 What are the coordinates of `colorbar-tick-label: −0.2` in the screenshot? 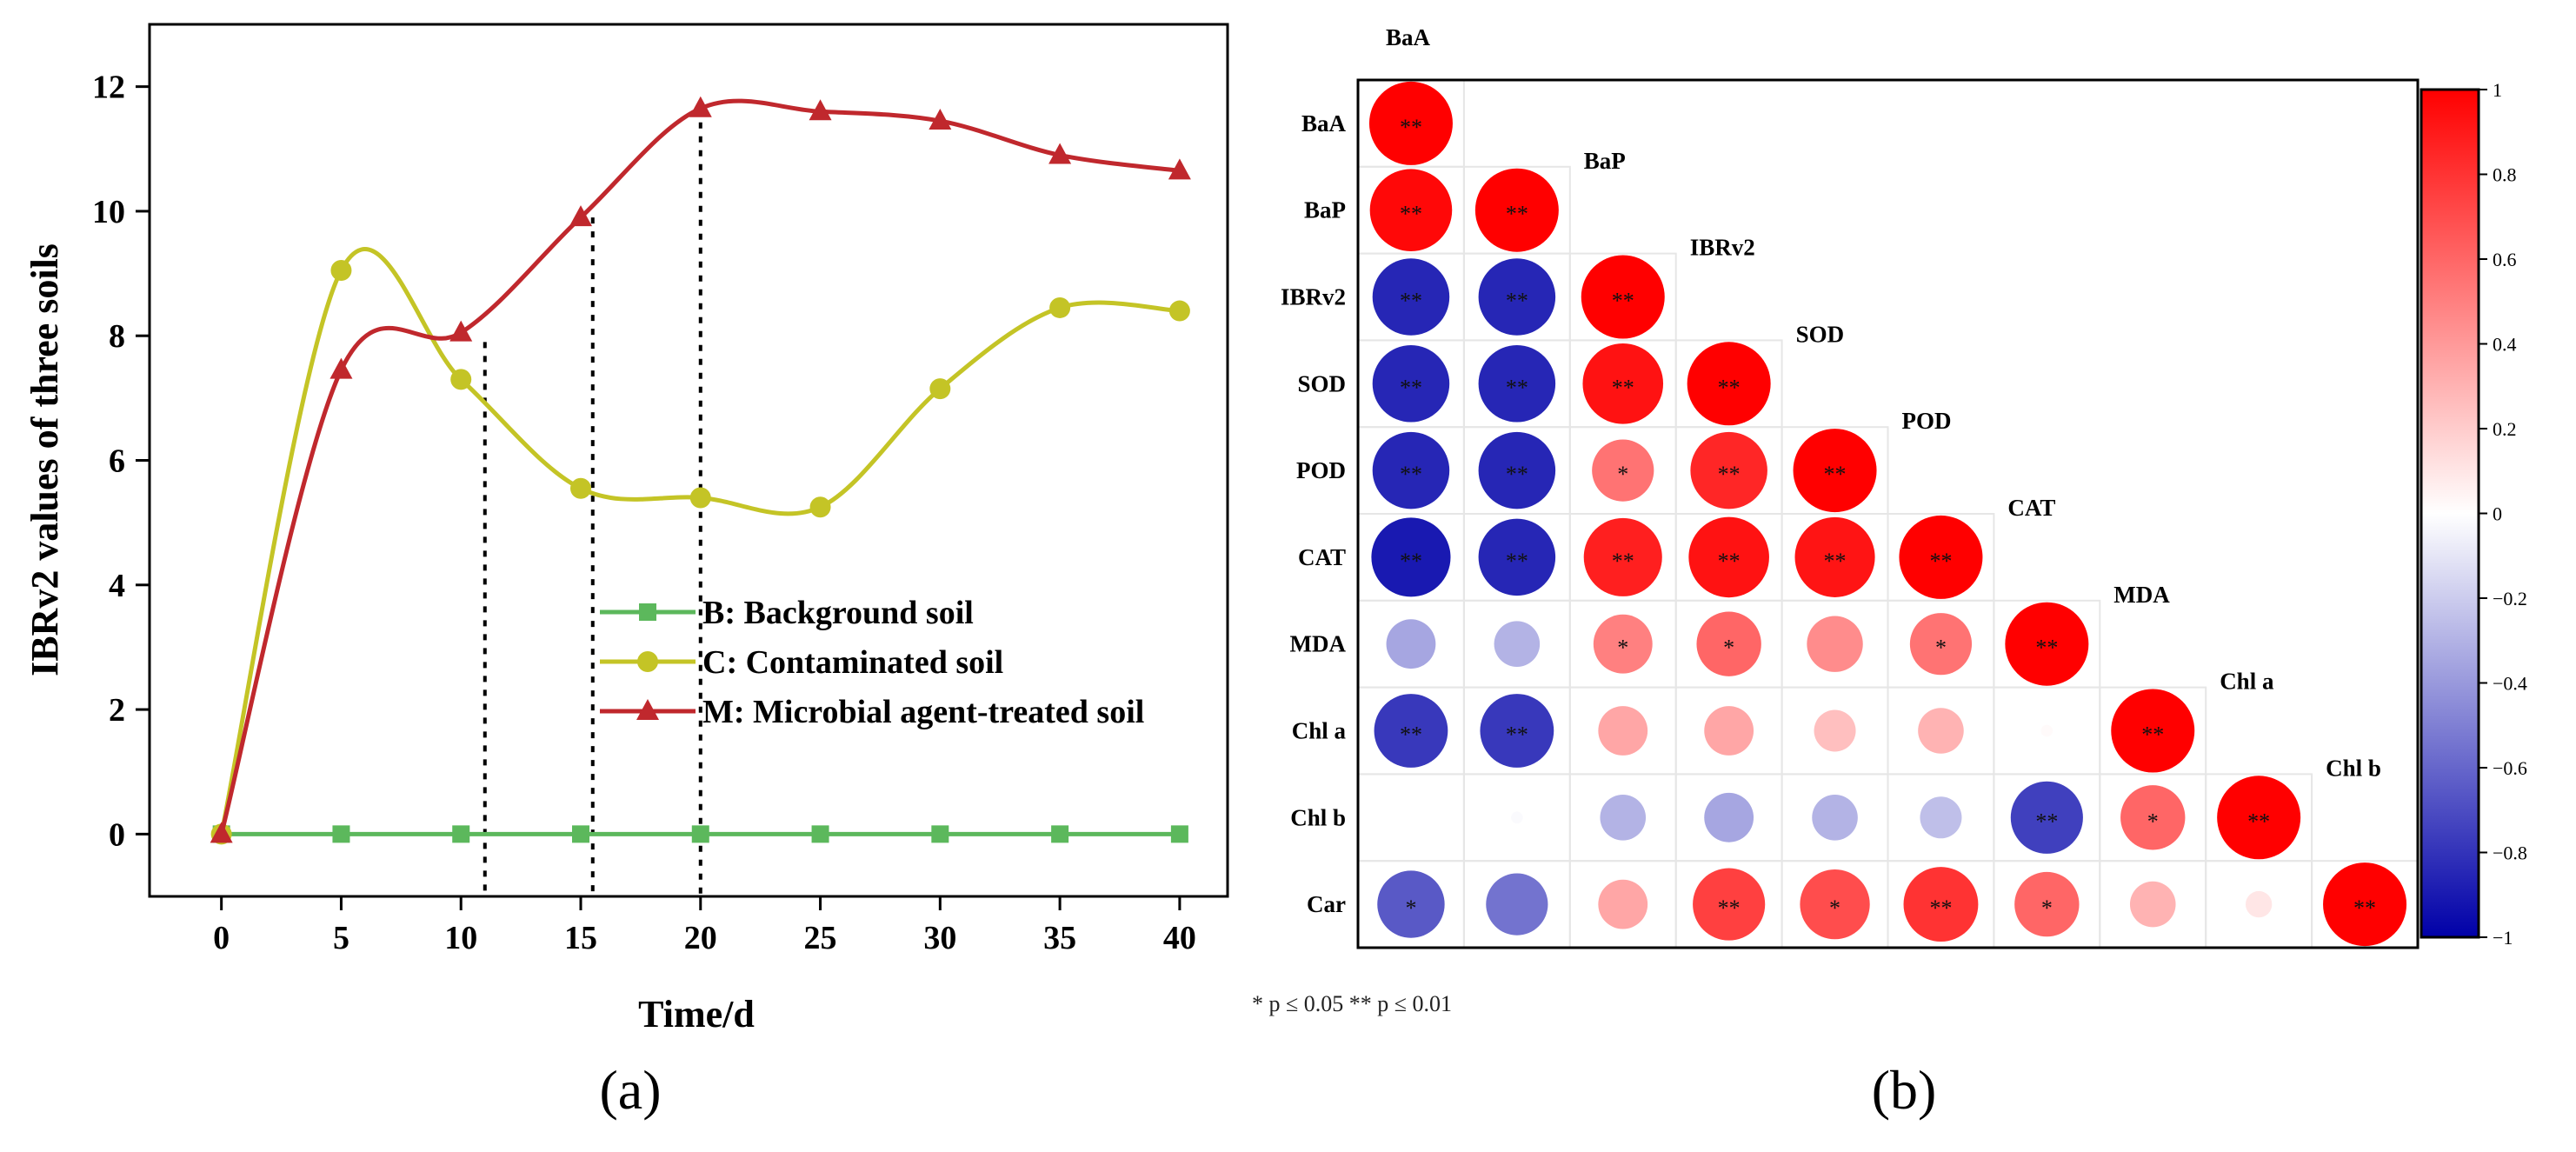 It's located at (2510, 598).